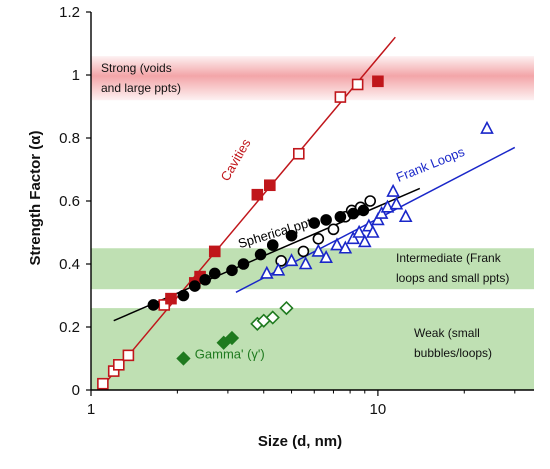 This screenshot has height=469, width=550. Describe the element at coordinates (91, 409) in the screenshot. I see `x-tick-label: 1` at that location.